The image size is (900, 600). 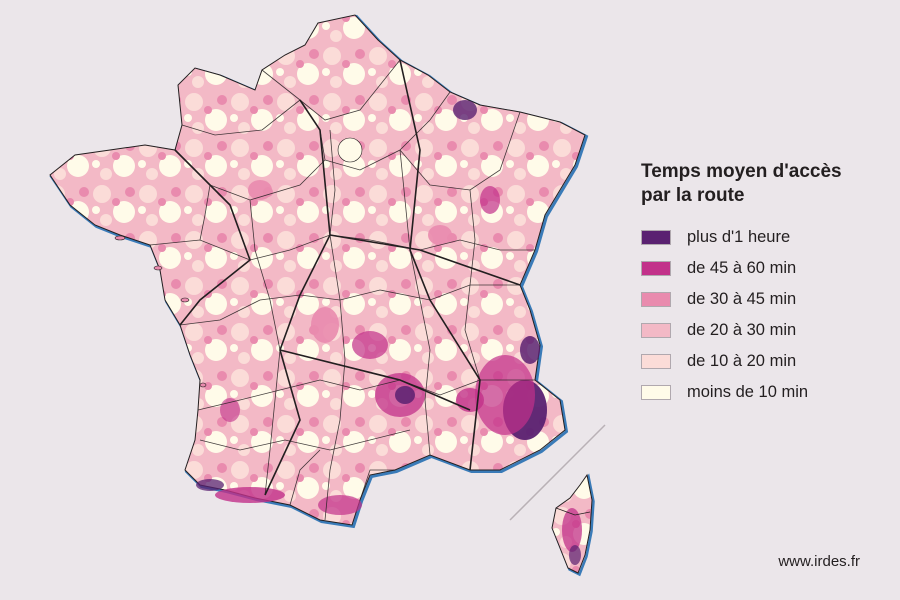 I want to click on legend-item-45-60: de 45 à 60 min, so click(x=761, y=268).